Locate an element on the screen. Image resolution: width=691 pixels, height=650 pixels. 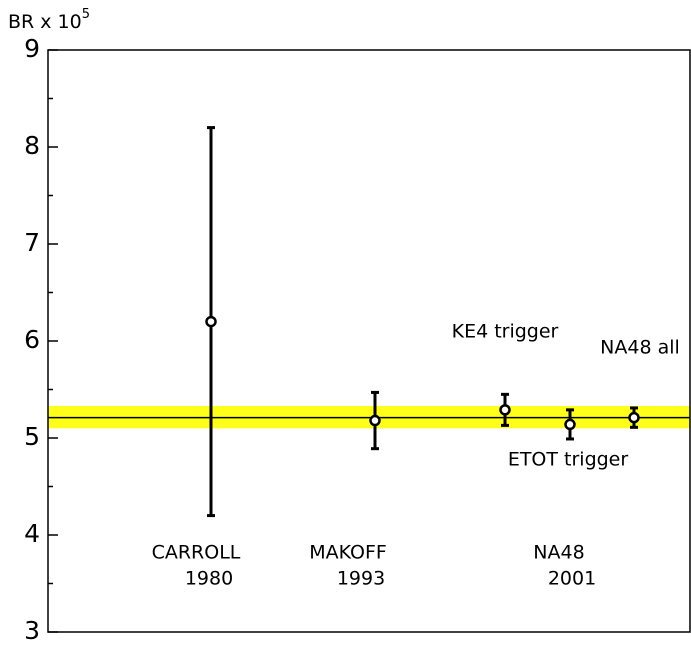
y-tick-label: 3 is located at coordinates (32, 630).